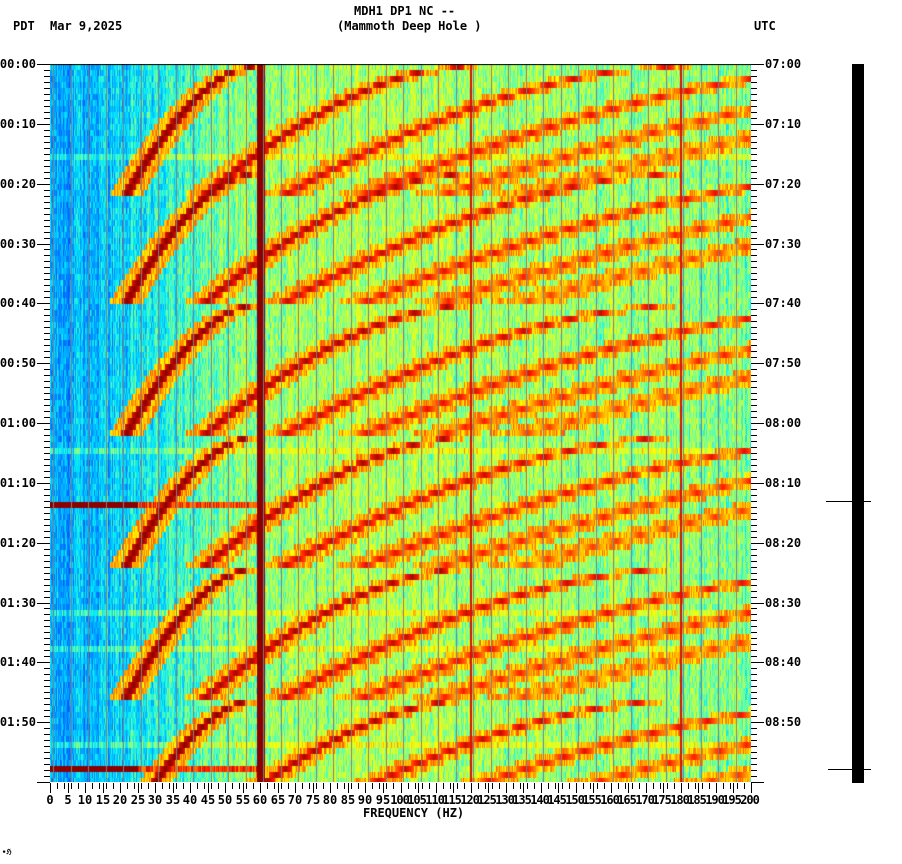  I want to click on x-label: 55, so click(243, 800).